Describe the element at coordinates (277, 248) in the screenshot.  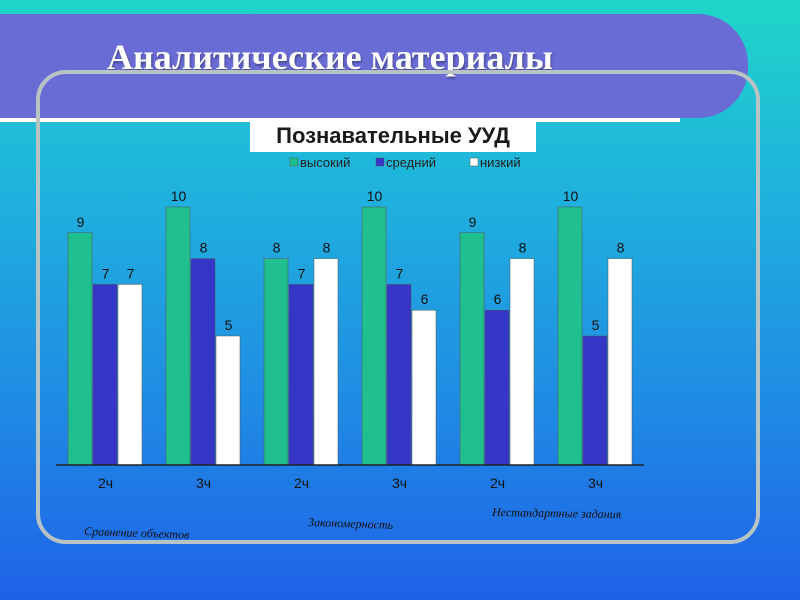
I see `value-label-высокий-3: 8` at that location.